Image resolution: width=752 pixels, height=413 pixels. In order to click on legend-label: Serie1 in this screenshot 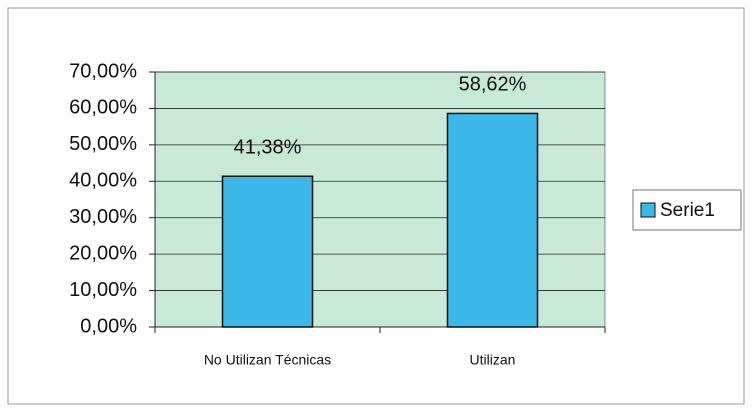, I will do `click(687, 210)`.